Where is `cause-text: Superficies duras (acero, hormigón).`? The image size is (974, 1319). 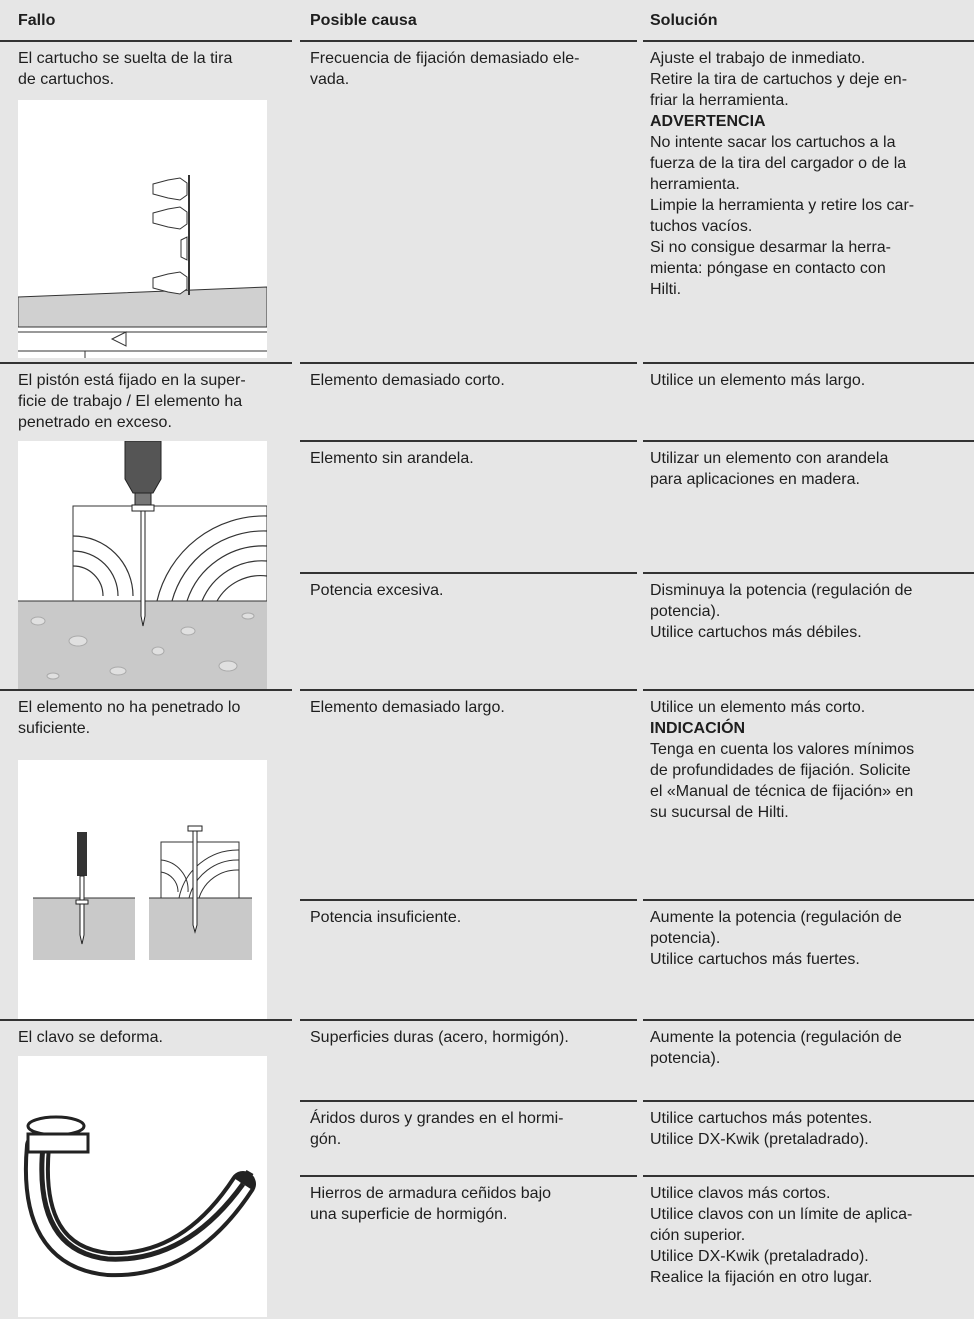 cause-text: Superficies duras (acero, hormigón). is located at coordinates (472, 1037).